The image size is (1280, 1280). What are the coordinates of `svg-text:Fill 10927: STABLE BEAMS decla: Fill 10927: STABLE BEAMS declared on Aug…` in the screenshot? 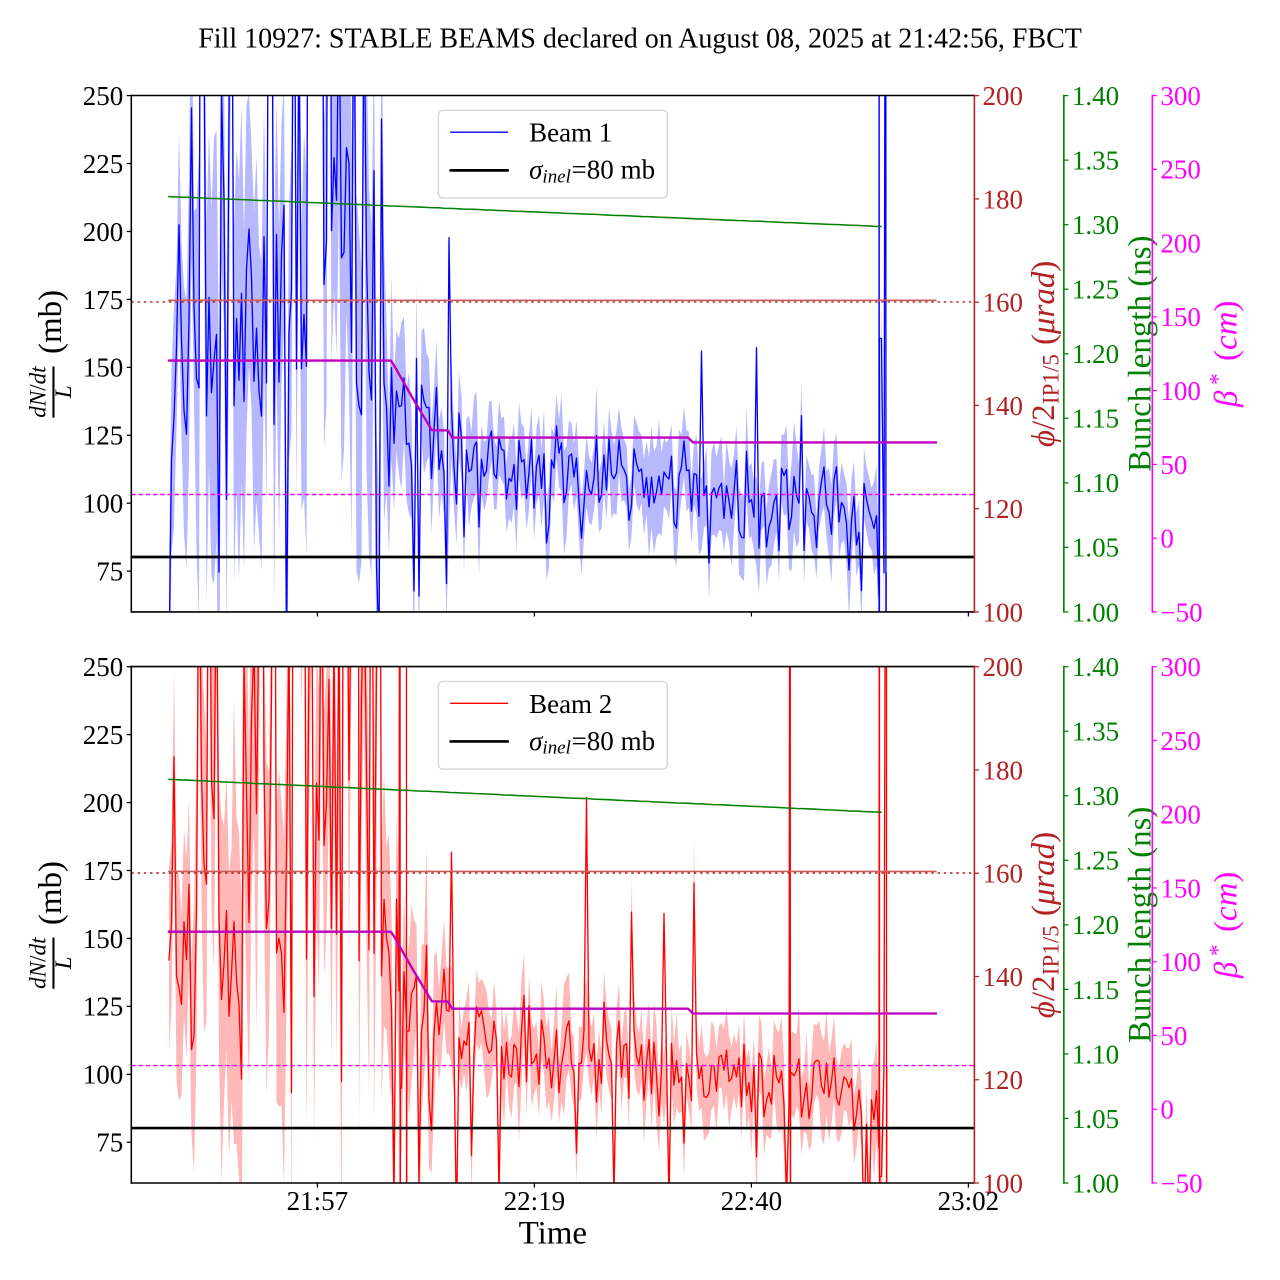 It's located at (640, 39).